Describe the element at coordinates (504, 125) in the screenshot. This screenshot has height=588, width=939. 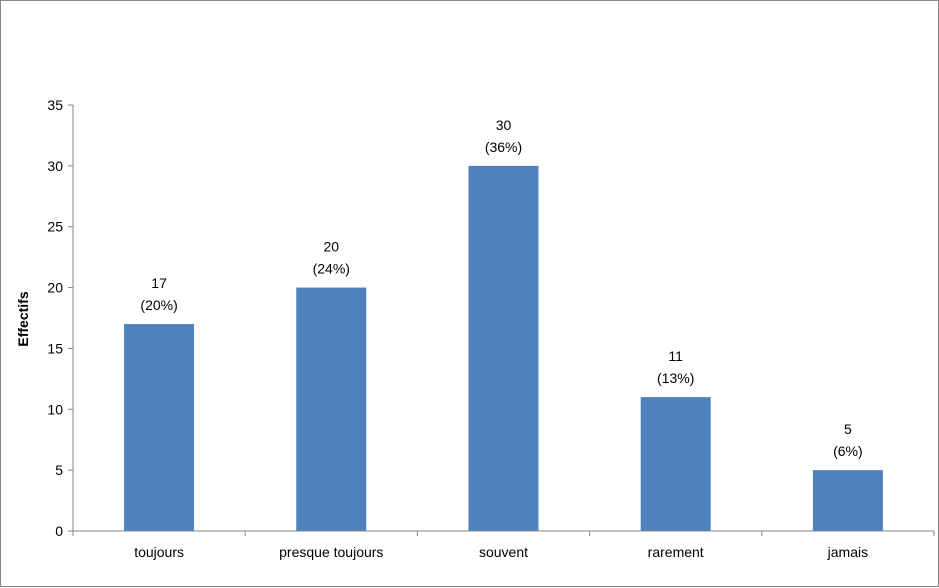
I see `data-label-count: 30` at that location.